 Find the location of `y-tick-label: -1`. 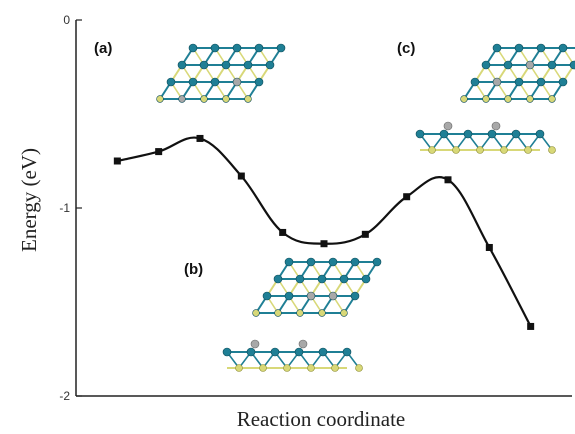

y-tick-label: -1 is located at coordinates (64, 208).